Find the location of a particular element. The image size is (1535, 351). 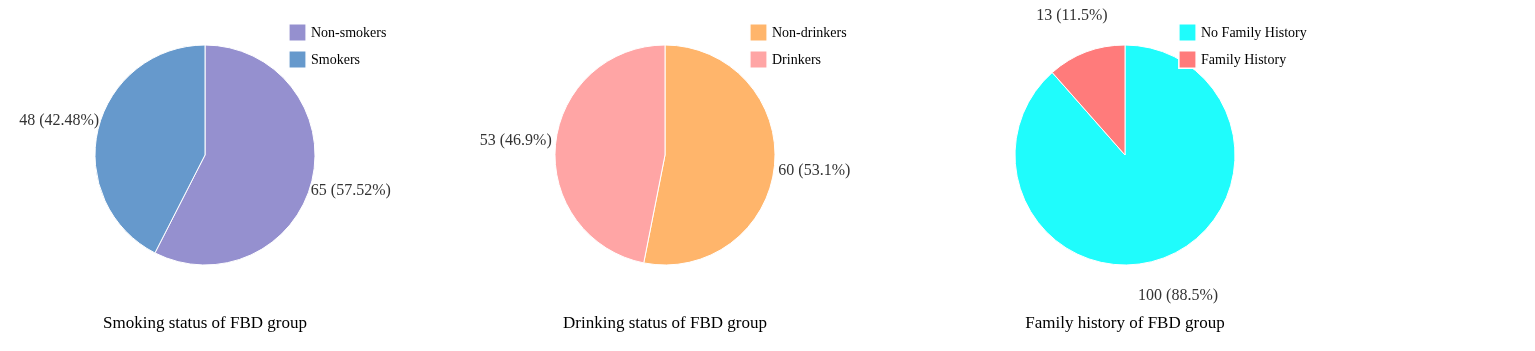

legend-label: Family History is located at coordinates (1244, 59).